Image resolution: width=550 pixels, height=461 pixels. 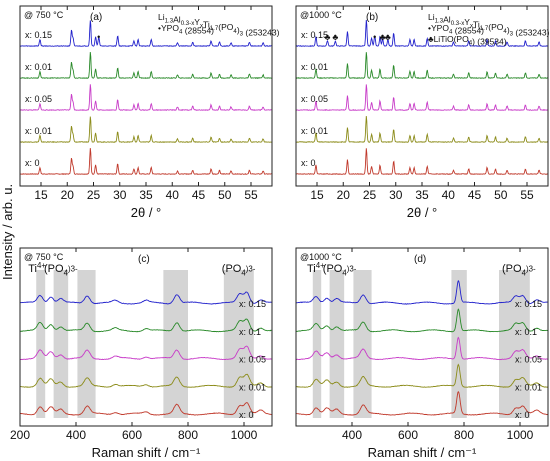 I want to click on band-label: Ti4+, so click(x=37, y=268).